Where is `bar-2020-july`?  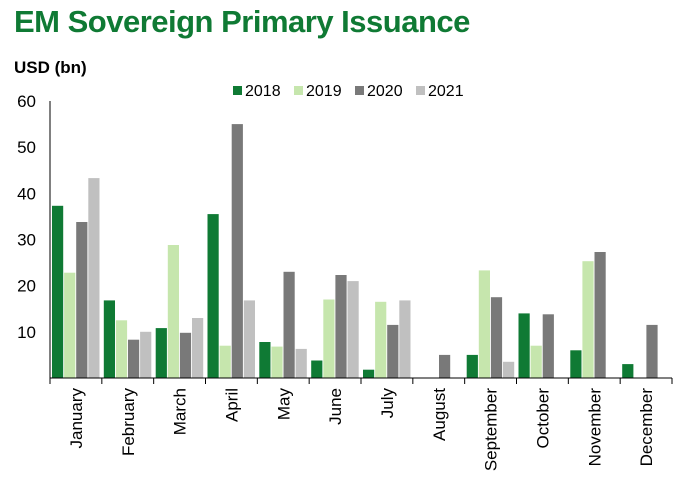 bar-2020-july is located at coordinates (393, 351).